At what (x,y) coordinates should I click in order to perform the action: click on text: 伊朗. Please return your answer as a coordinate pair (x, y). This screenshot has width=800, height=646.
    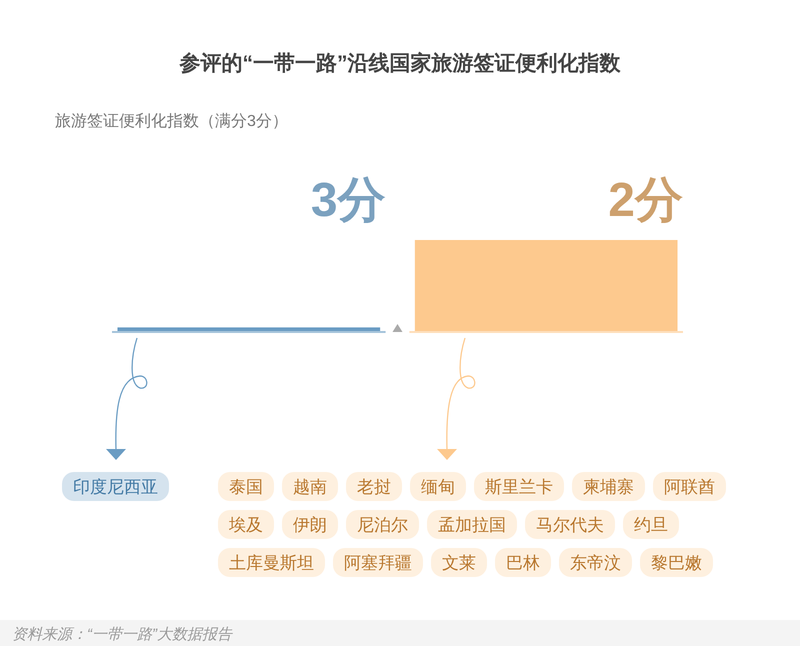
    Looking at the image, I should click on (310, 525).